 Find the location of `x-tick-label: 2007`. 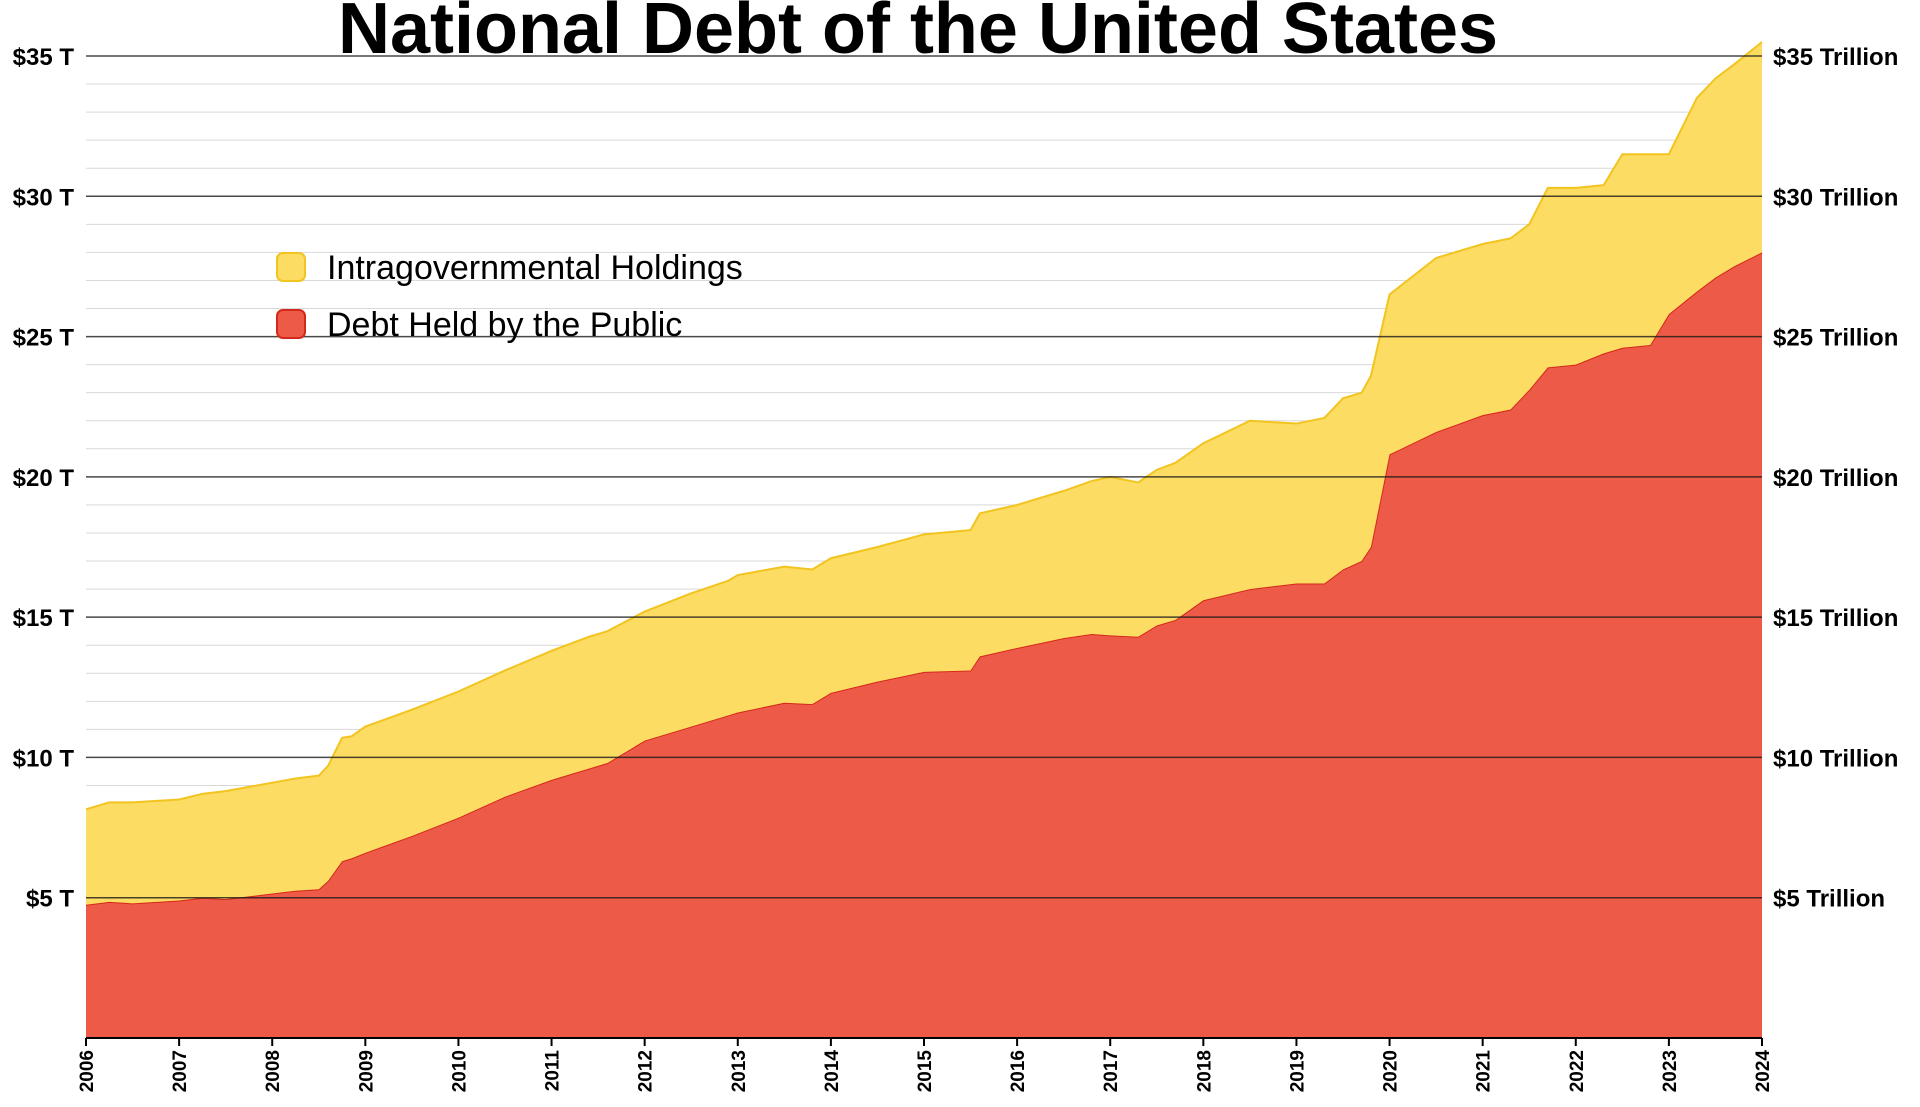

x-tick-label: 2007 is located at coordinates (180, 1071).